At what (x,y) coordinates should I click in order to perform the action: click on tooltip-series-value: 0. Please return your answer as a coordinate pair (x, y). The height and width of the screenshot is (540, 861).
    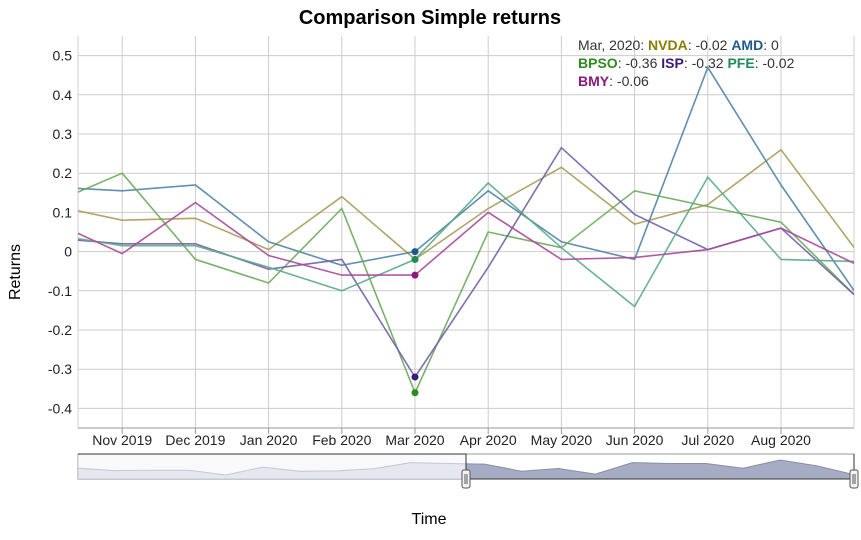
    Looking at the image, I should click on (775, 45).